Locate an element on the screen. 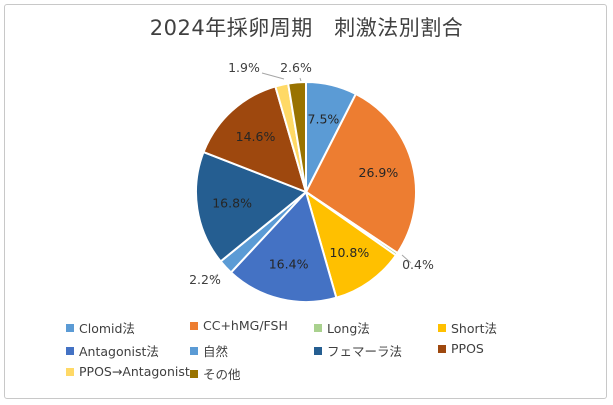 Image resolution: width=613 pixels, height=405 pixels. legend-item-natural: 自然 is located at coordinates (209, 350).